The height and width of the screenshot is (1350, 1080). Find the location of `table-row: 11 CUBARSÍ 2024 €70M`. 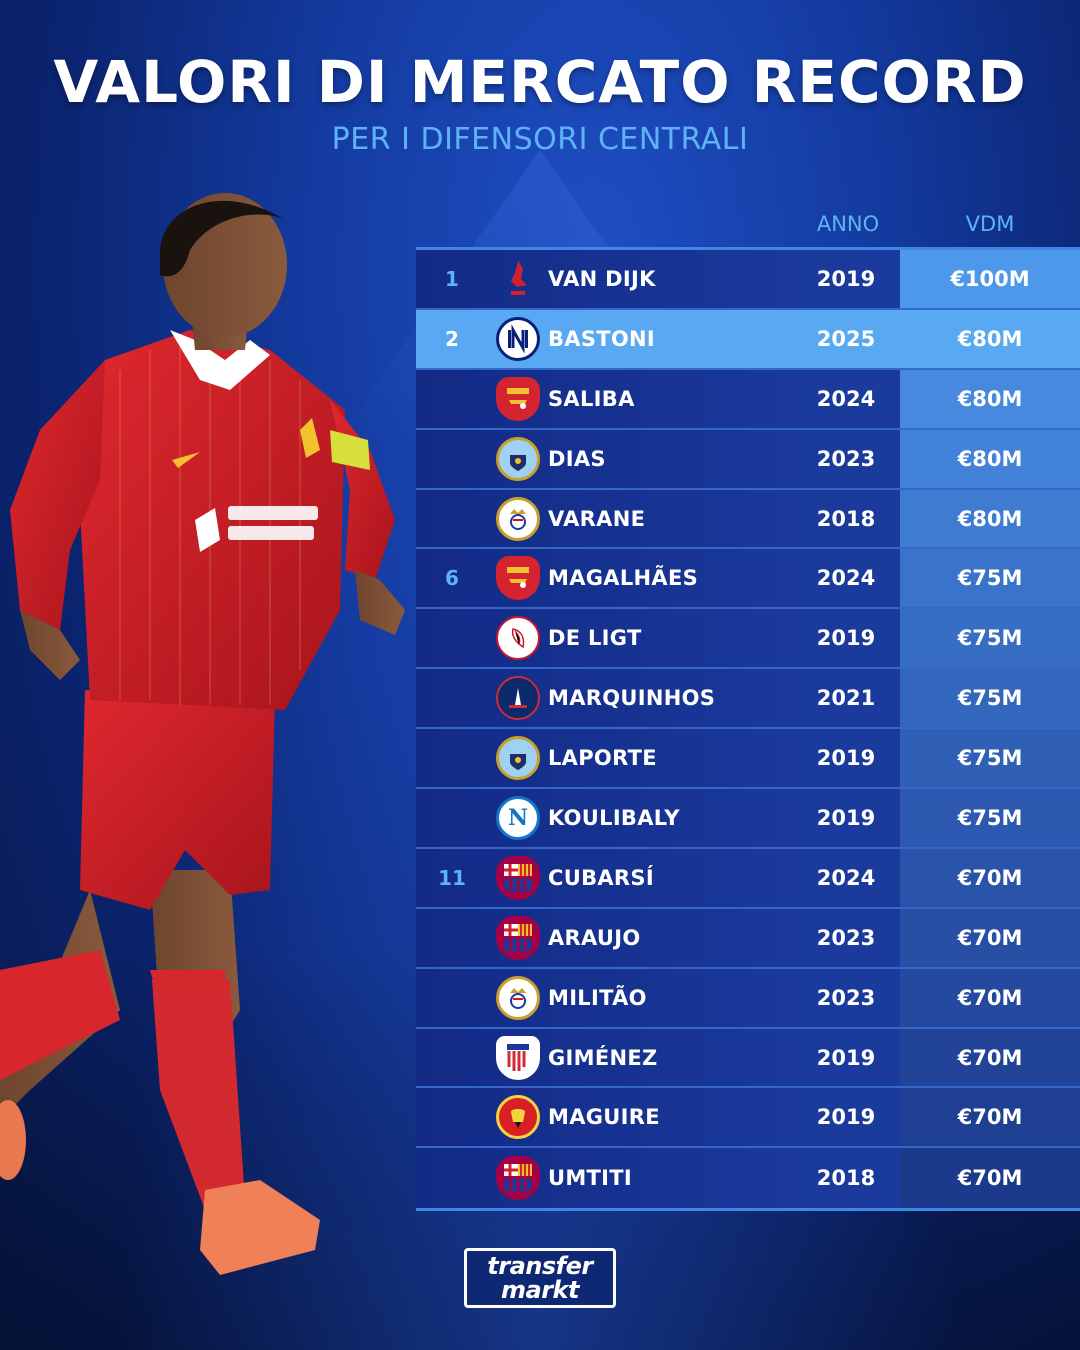

table-row: 11 CUBARSÍ 2024 €70M is located at coordinates (748, 878).